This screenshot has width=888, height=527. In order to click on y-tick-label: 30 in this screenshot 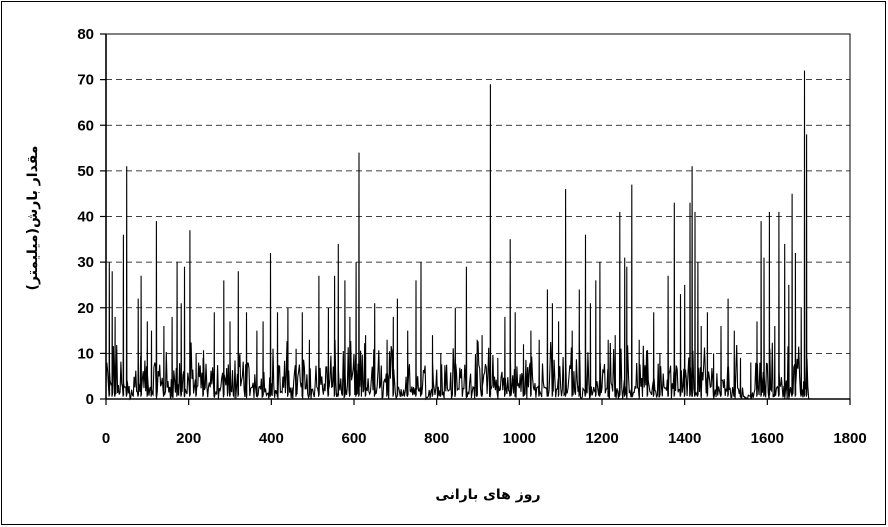, I will do `click(85, 262)`.